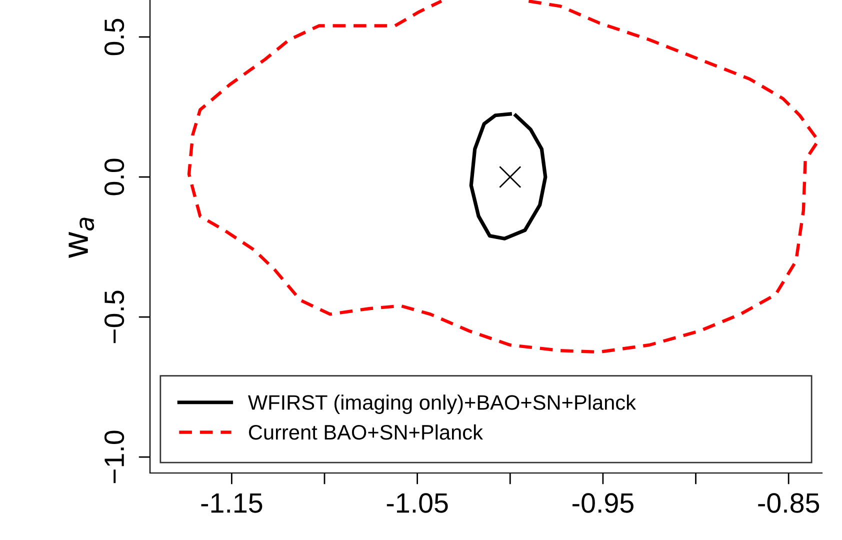 Image resolution: width=842 pixels, height=540 pixels. What do you see at coordinates (508, 176) in the screenshot?
I see `line-series` at bounding box center [508, 176].